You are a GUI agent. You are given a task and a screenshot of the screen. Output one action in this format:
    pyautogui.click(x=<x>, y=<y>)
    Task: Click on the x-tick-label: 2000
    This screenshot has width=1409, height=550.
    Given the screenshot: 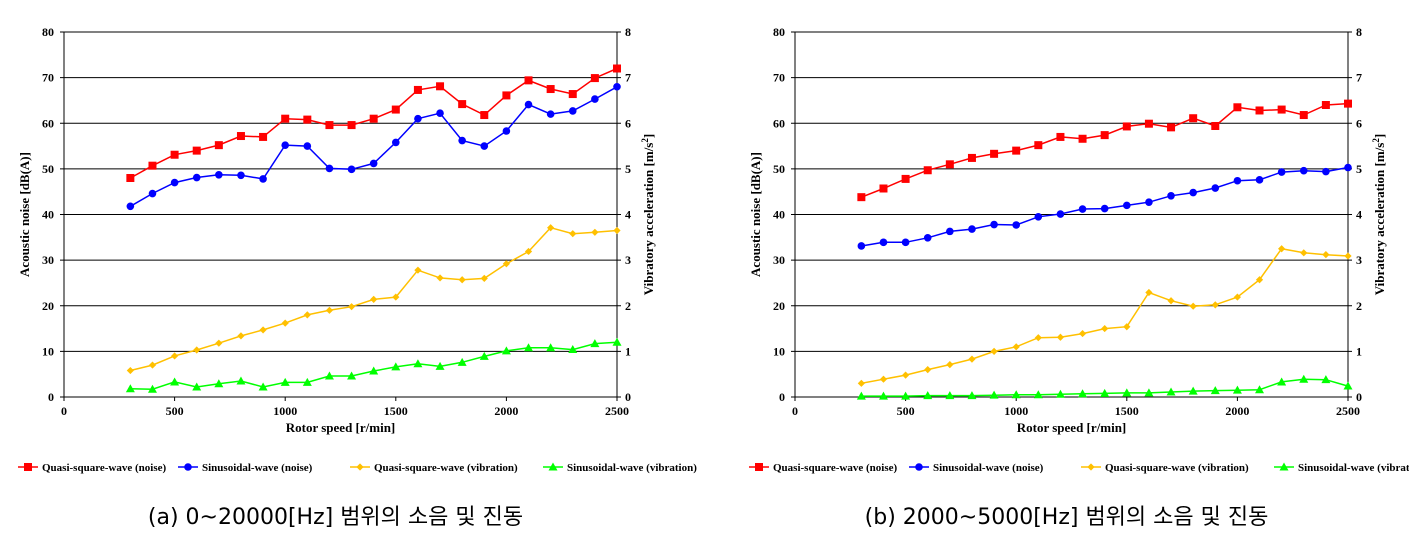 What is the action you would take?
    pyautogui.click(x=1237, y=411)
    